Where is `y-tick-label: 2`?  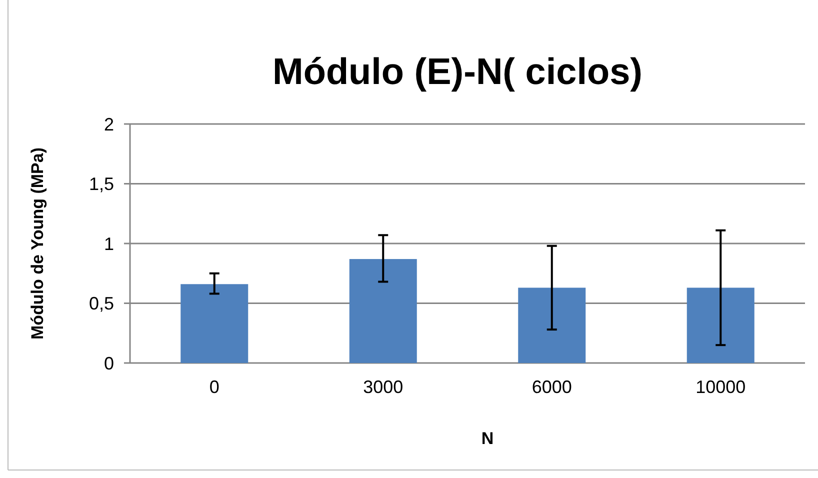
y-tick-label: 2 is located at coordinates (109, 124).